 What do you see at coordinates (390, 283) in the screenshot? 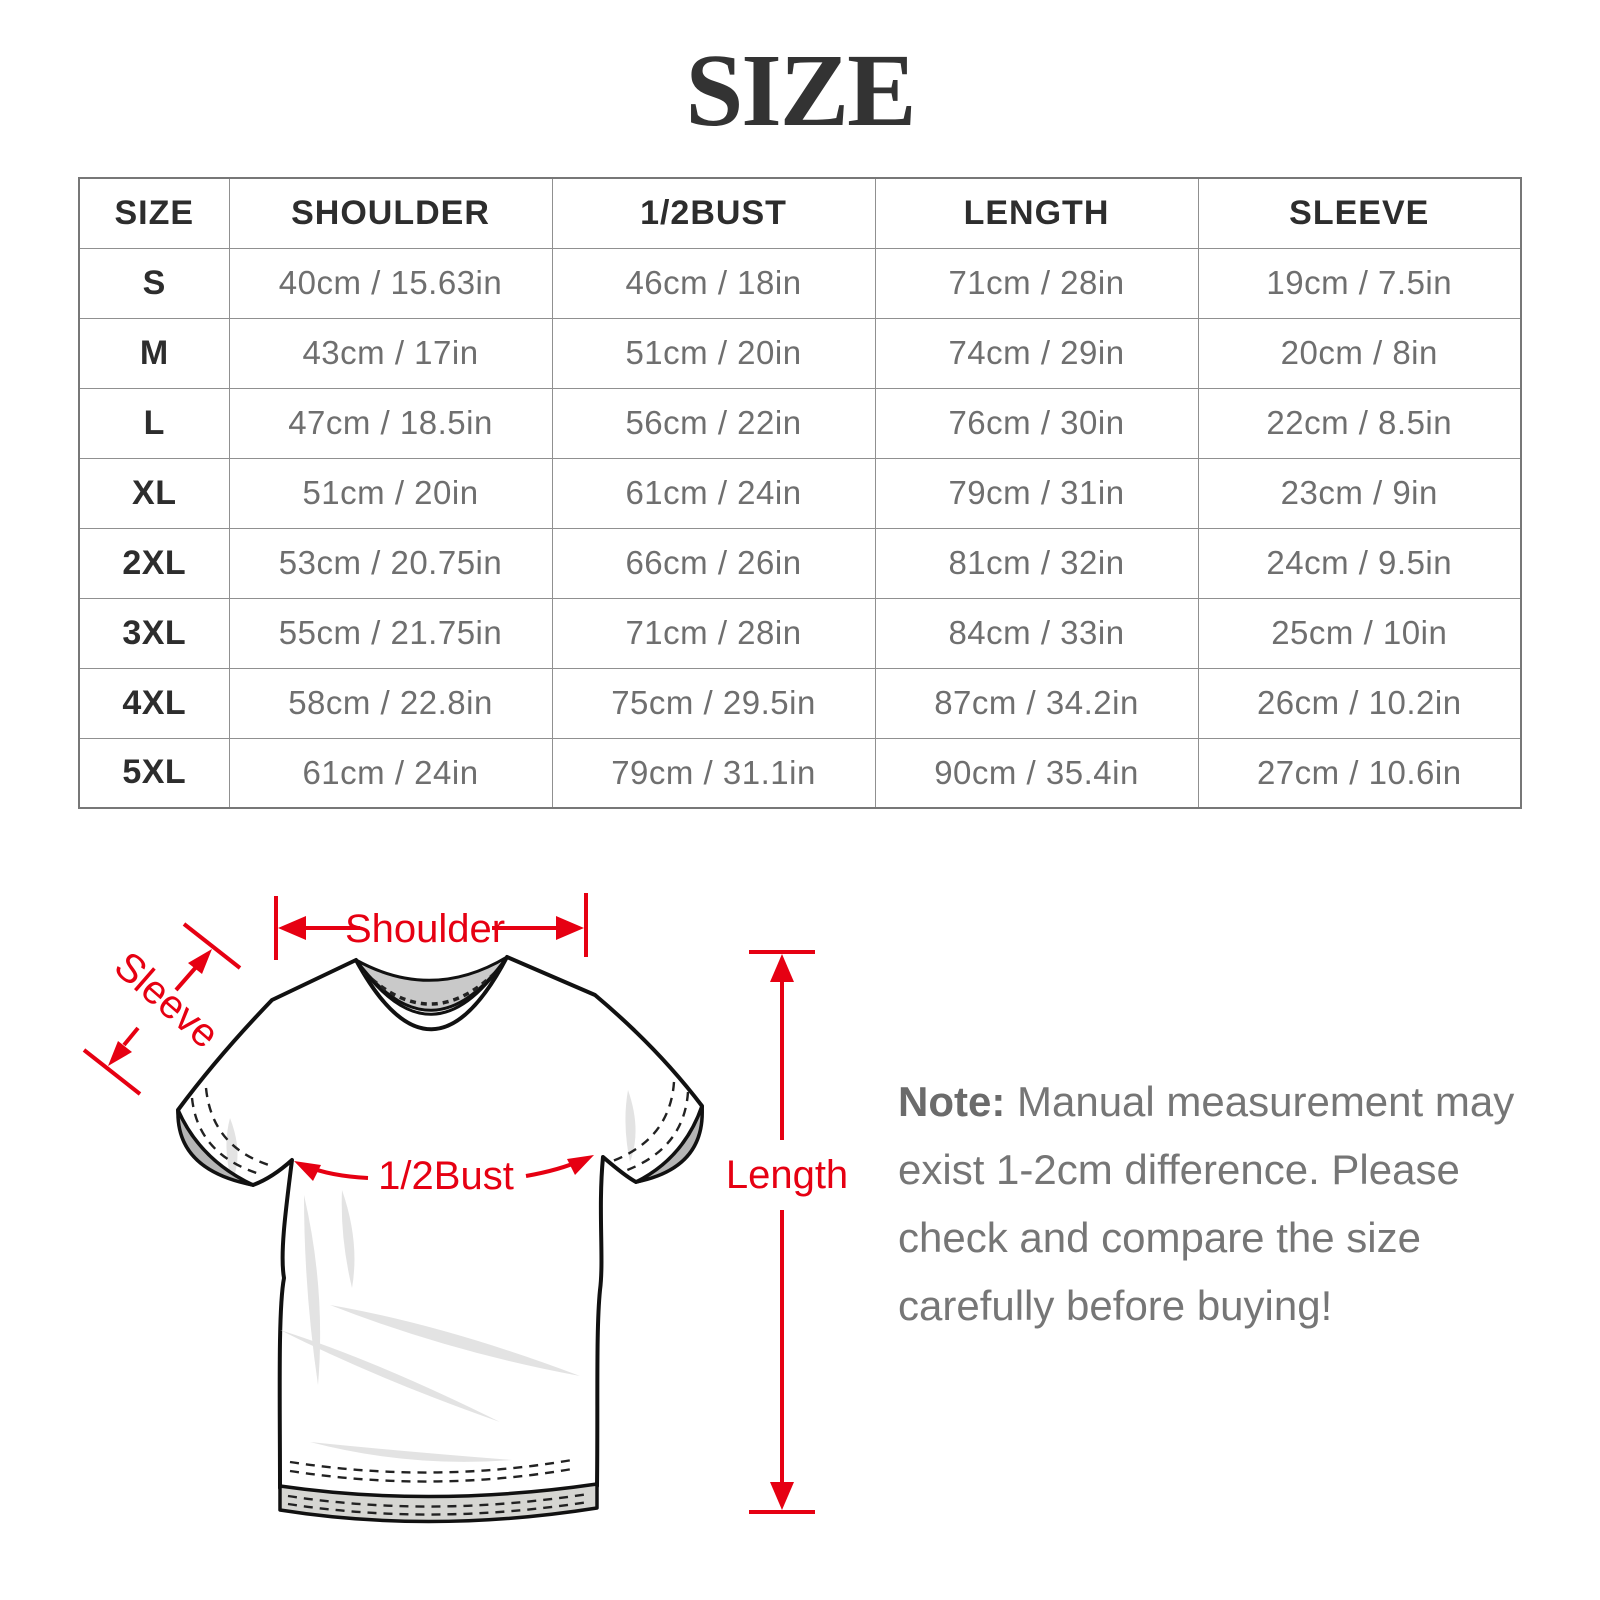
I see `measurement-cell: 40cm / 15.63in` at bounding box center [390, 283].